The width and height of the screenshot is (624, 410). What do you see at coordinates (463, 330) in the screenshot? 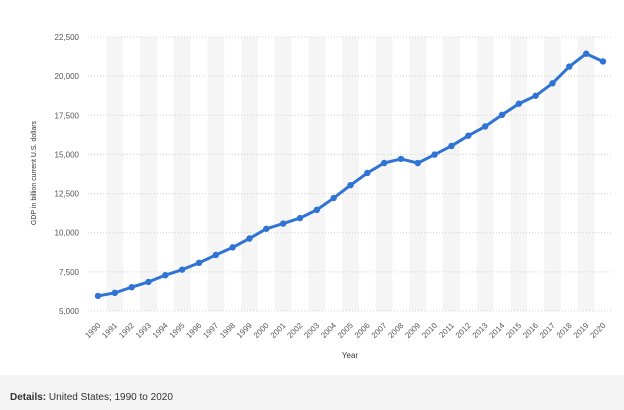
I see `x-tick-label: 2012` at bounding box center [463, 330].